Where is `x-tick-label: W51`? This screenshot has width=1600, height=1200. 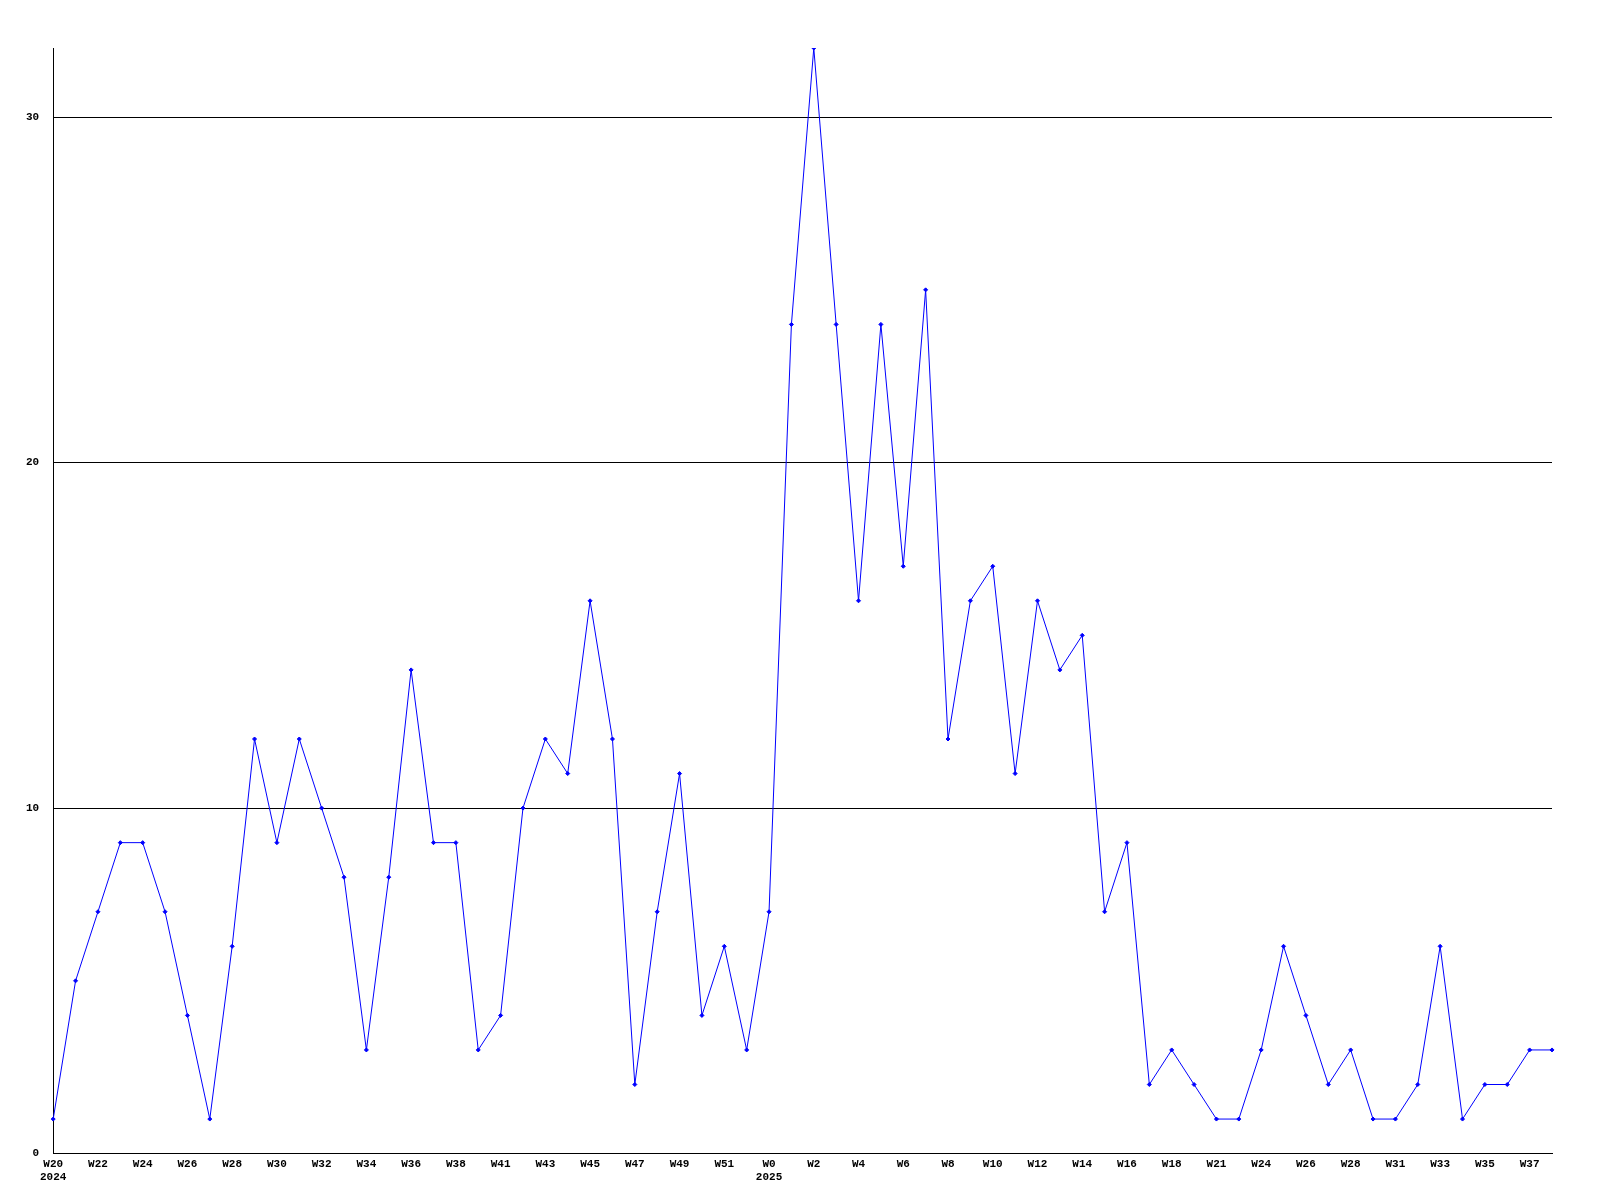 x-tick-label: W51 is located at coordinates (724, 1163).